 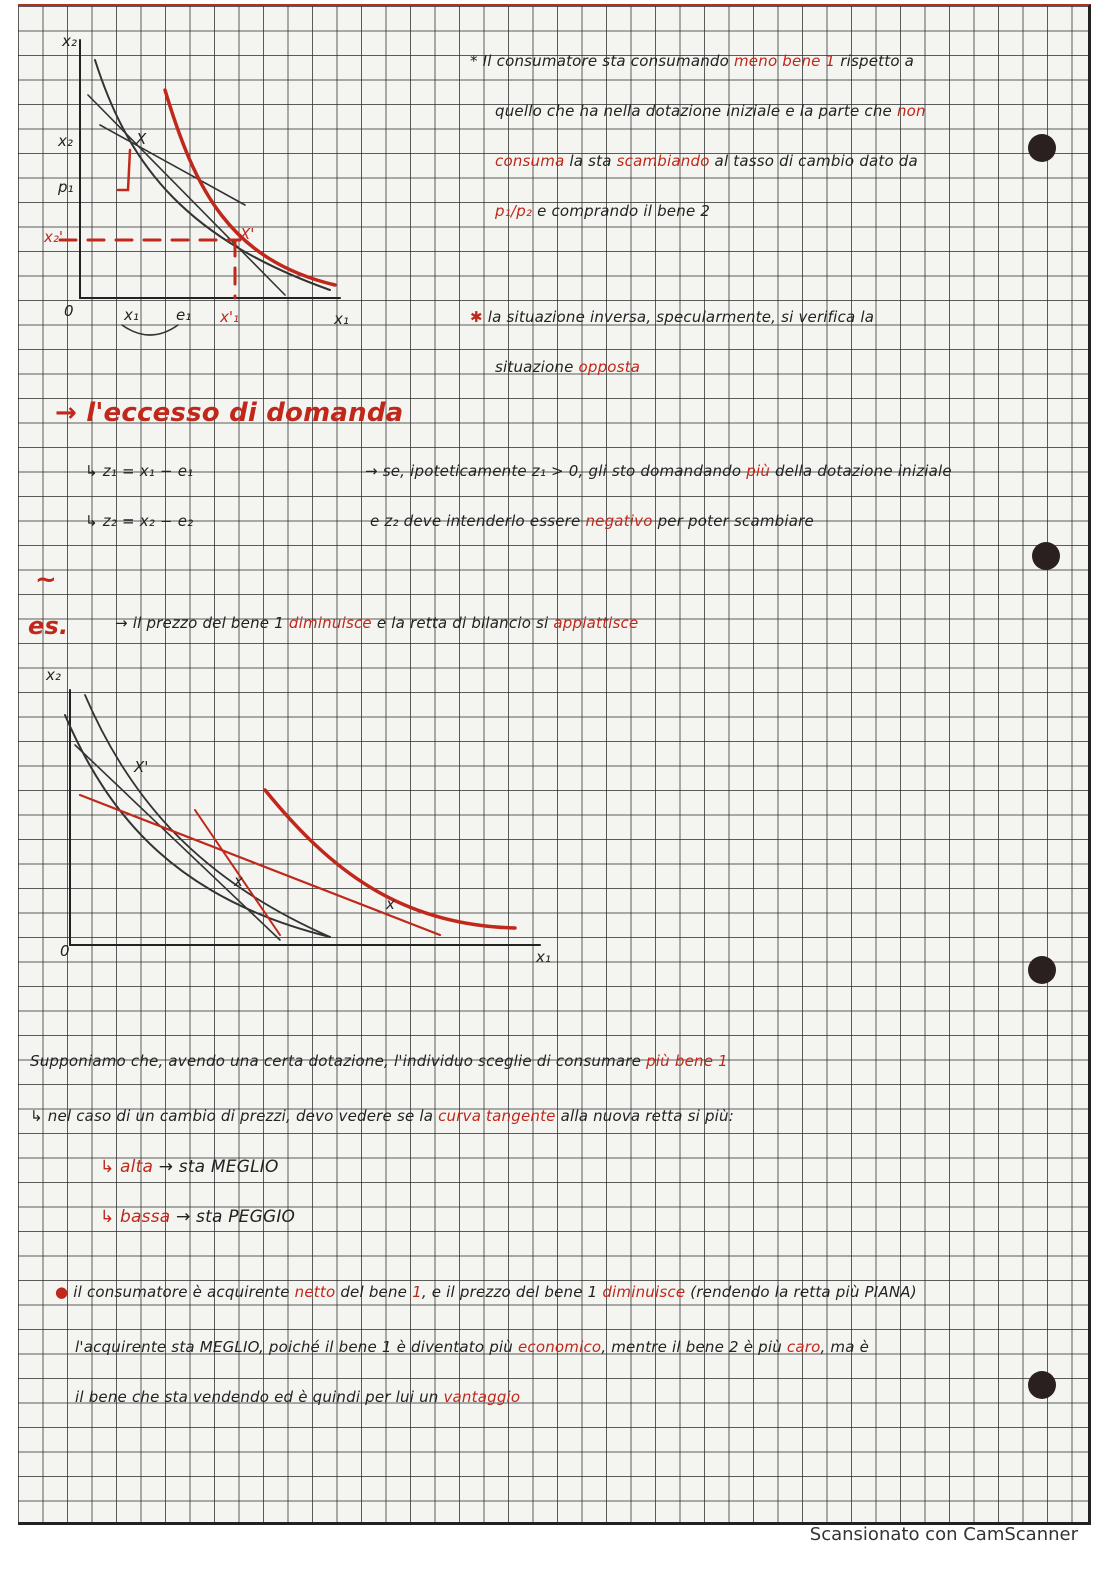 I want to click on text-segment: curva tangente, so click(x=497, y=1116).